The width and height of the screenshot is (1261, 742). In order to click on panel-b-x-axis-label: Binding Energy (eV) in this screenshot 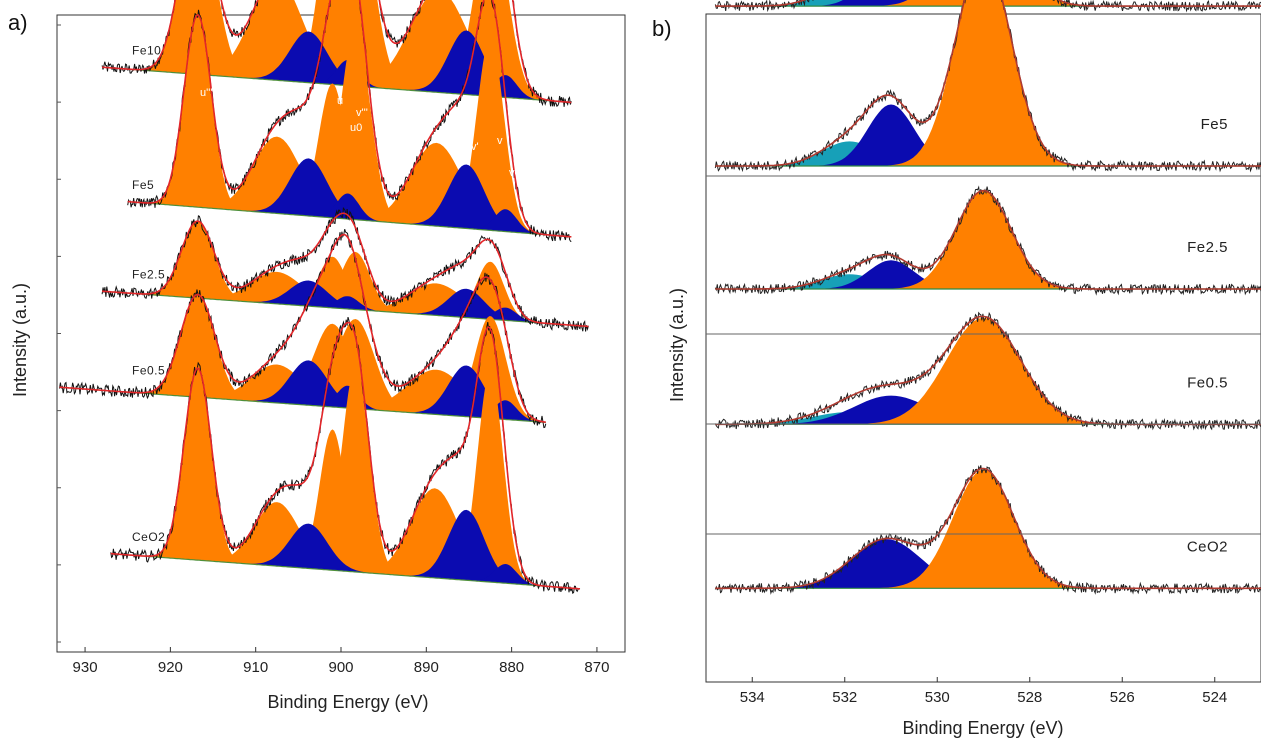, I will do `click(982, 728)`.